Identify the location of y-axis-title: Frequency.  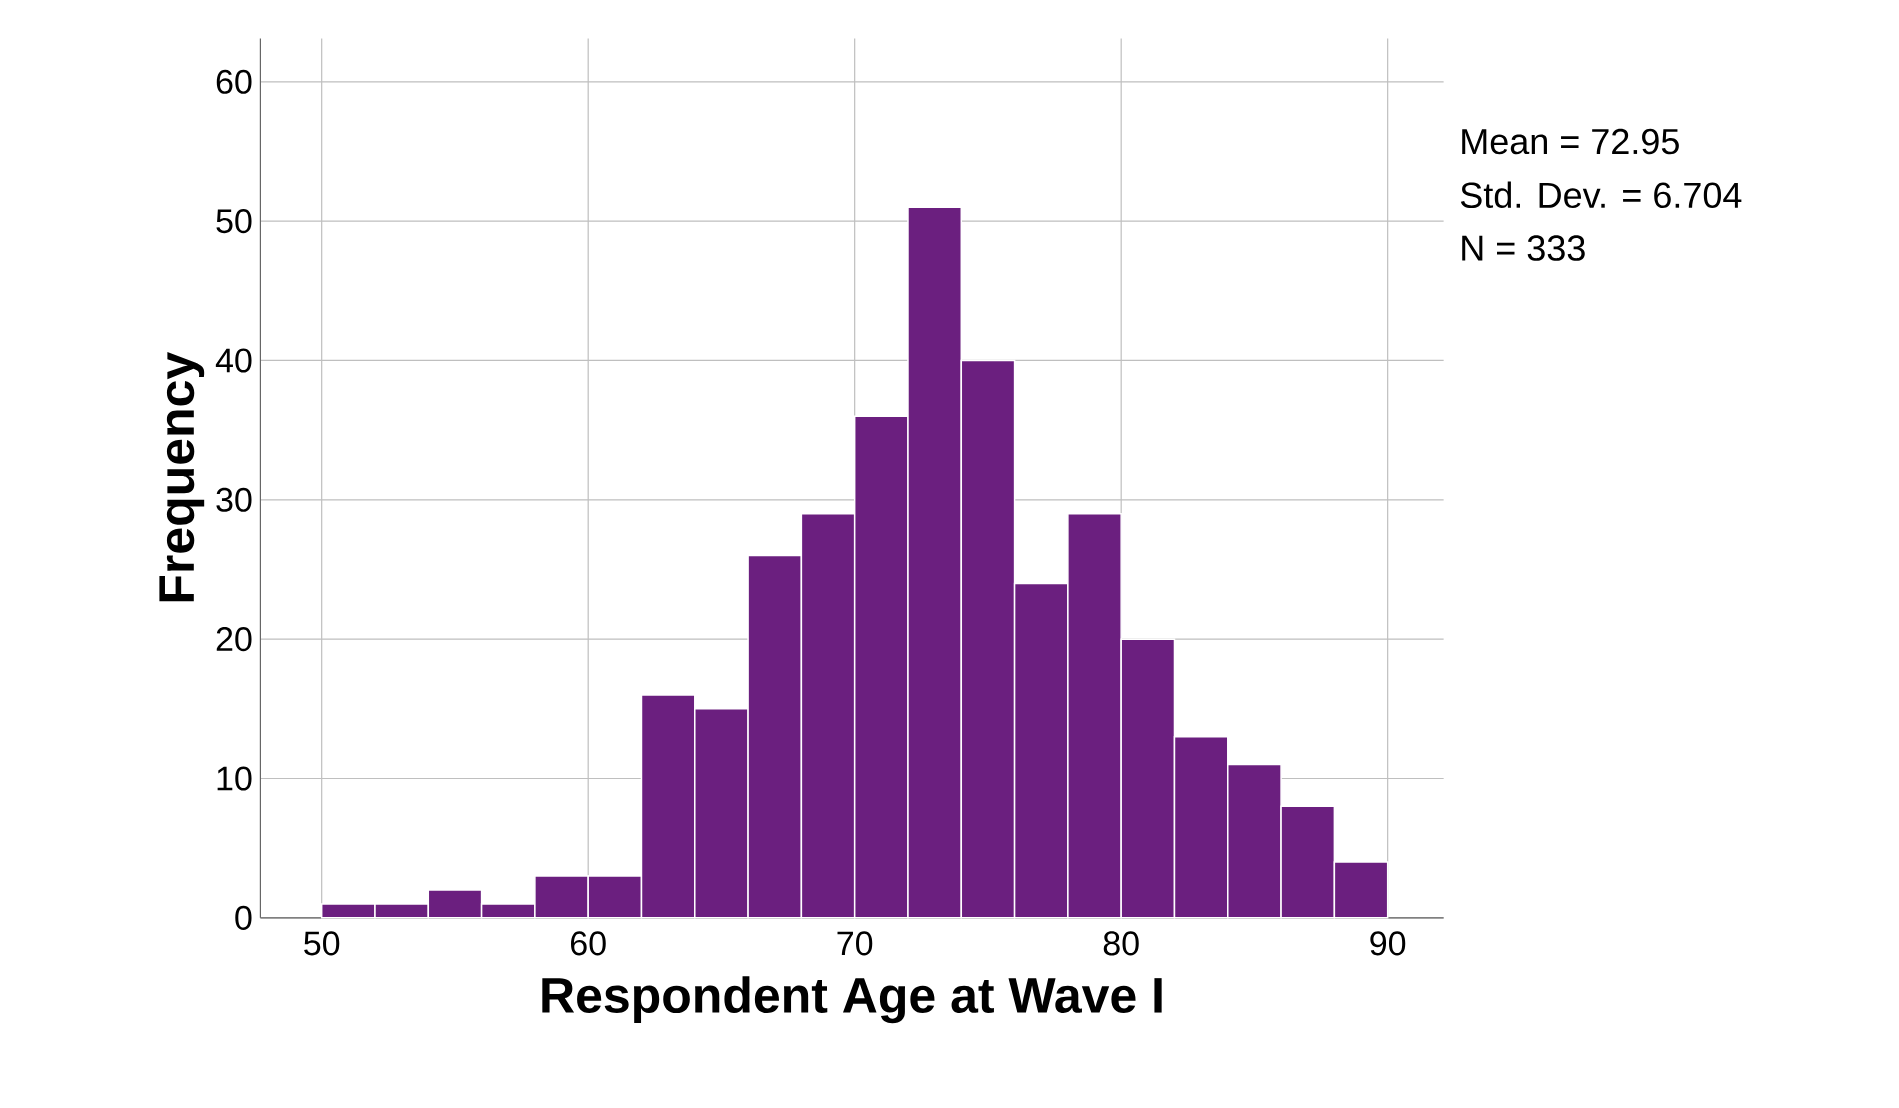
(182, 477).